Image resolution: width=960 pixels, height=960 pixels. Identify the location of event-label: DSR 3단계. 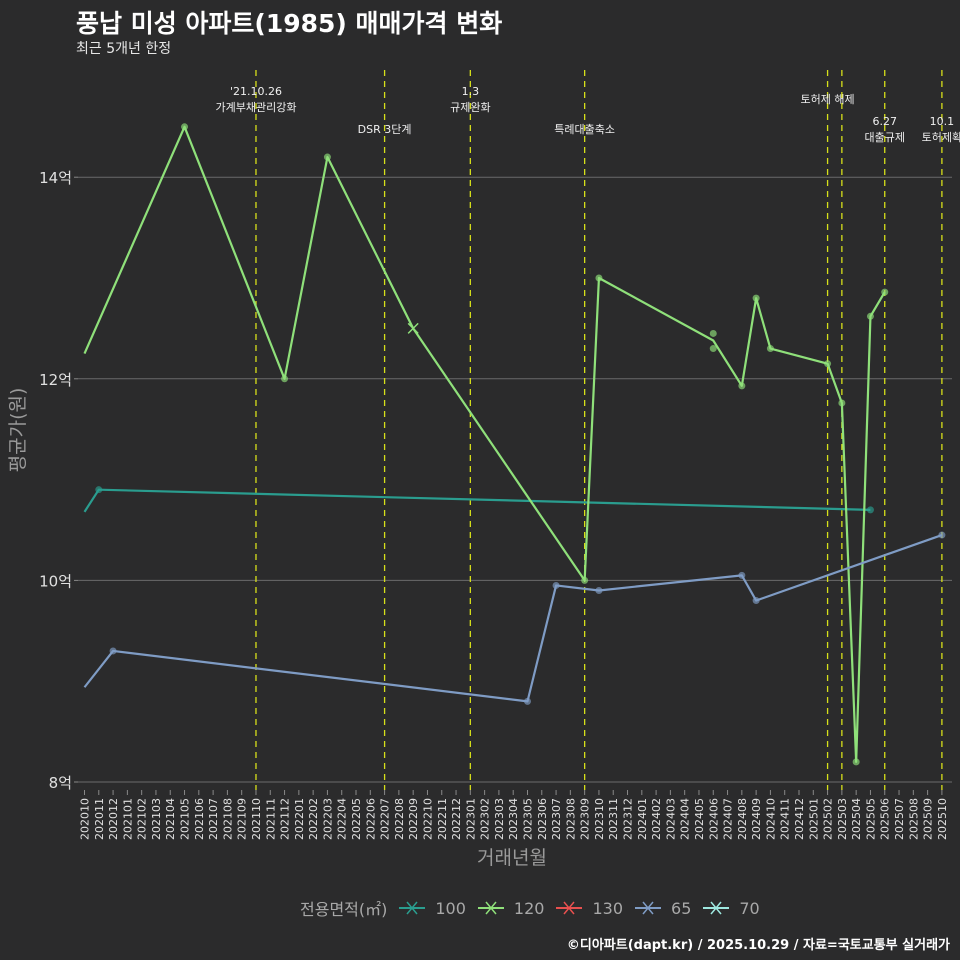
(385, 129).